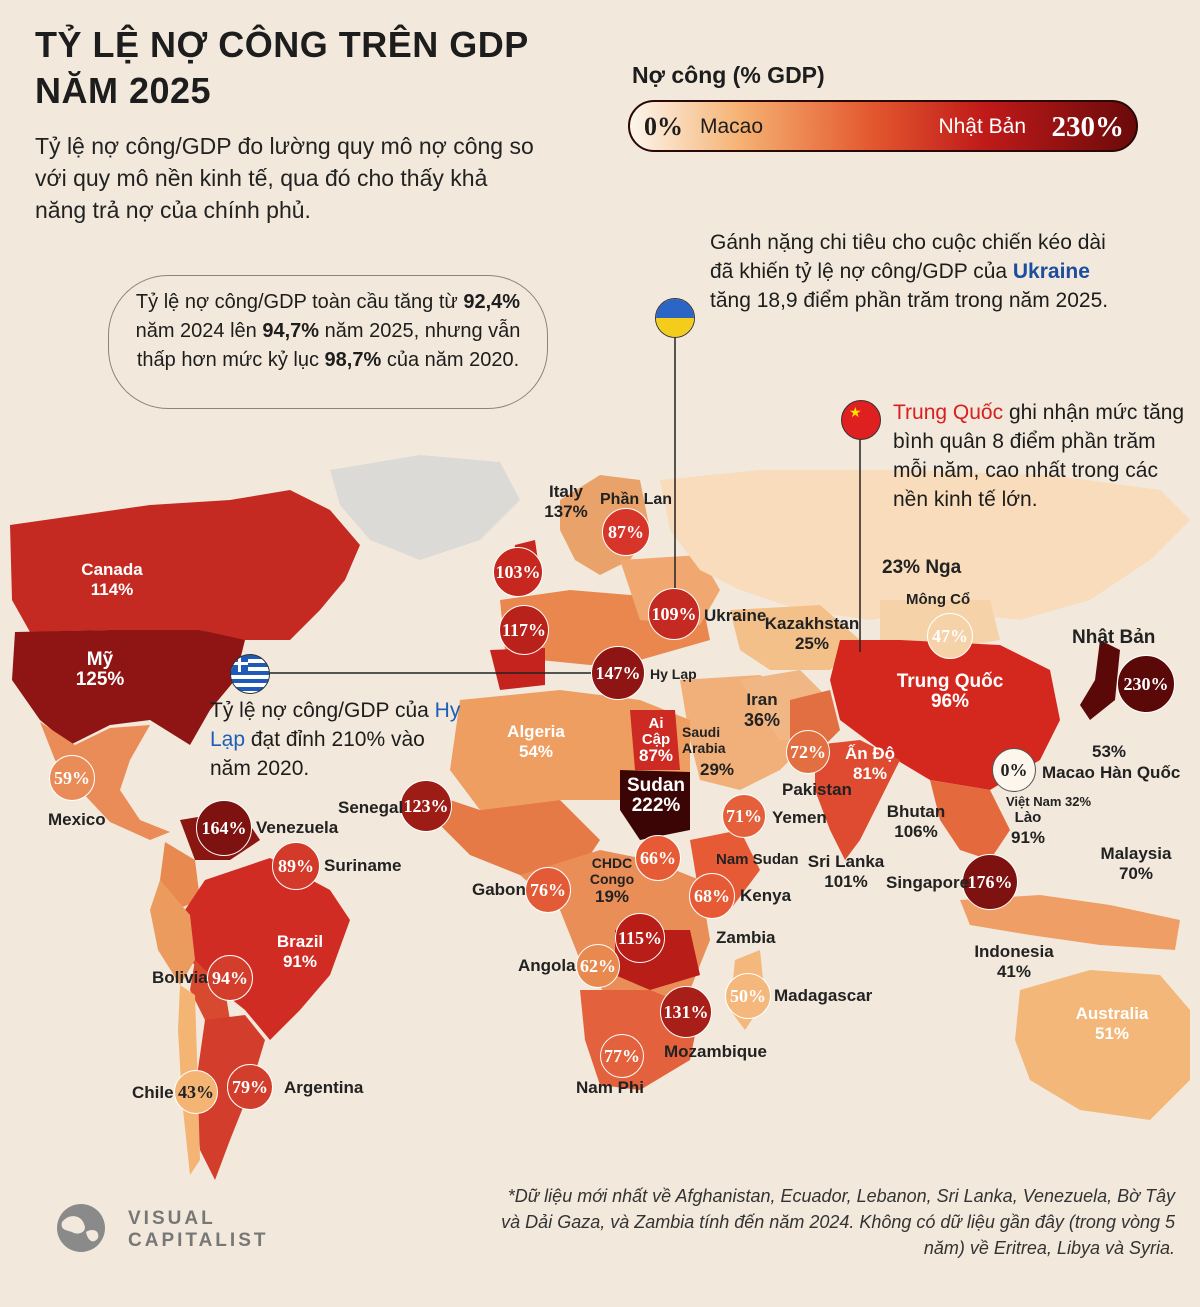  Describe the element at coordinates (748, 996) in the screenshot. I see `madagascar-marker: 50%` at that location.